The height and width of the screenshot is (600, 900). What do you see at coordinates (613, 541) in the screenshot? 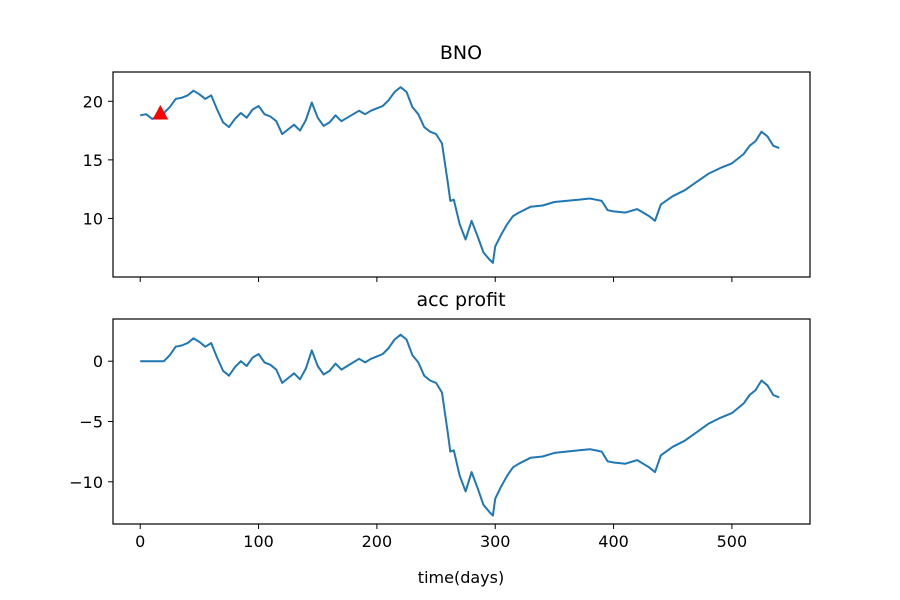
I see `acc-profit-x-tick-label-4: 400` at bounding box center [613, 541].